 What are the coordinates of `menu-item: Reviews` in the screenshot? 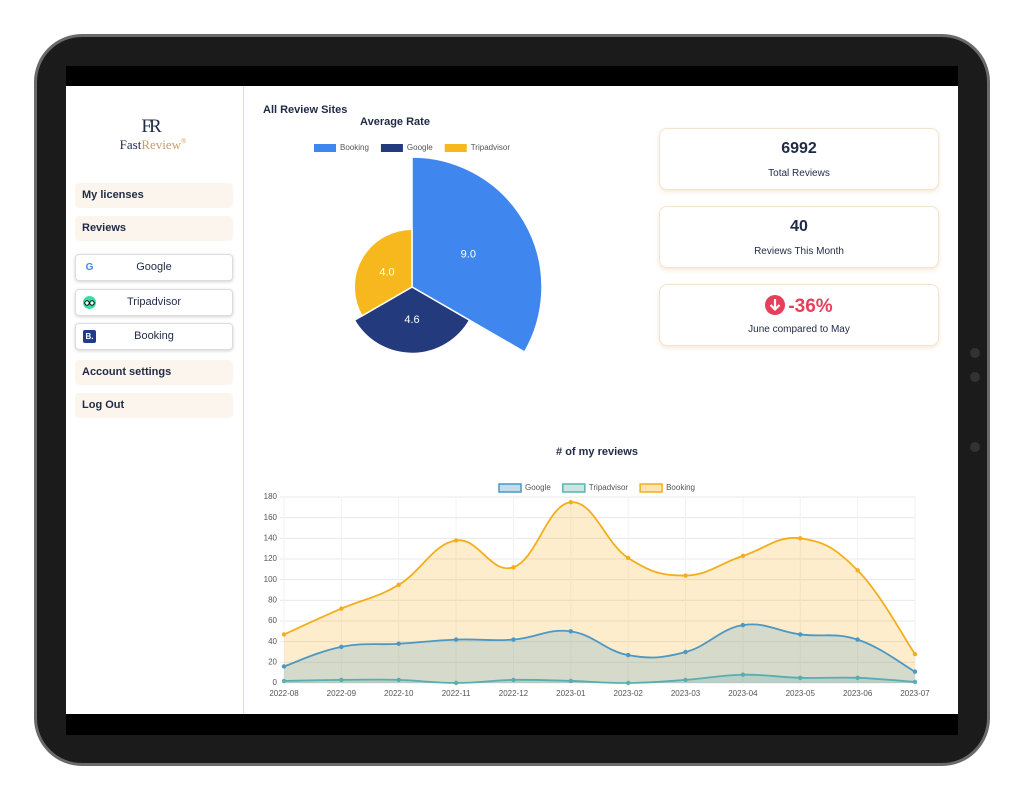 It's located at (154, 228).